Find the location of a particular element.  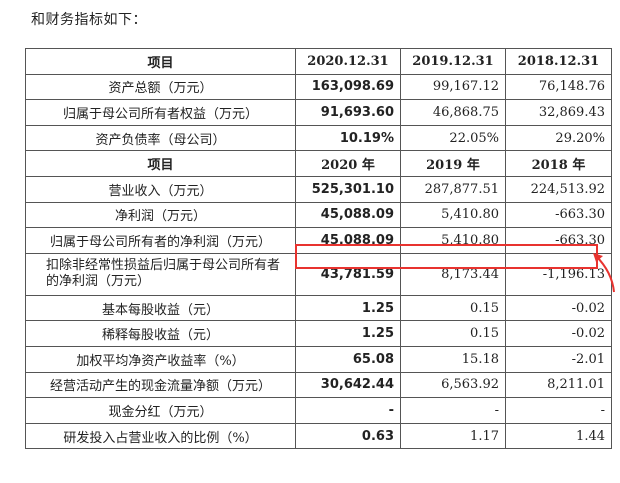

table-row: 净利润（万元） 45,088.09 5,410.80 -663.30 is located at coordinates (318, 215).